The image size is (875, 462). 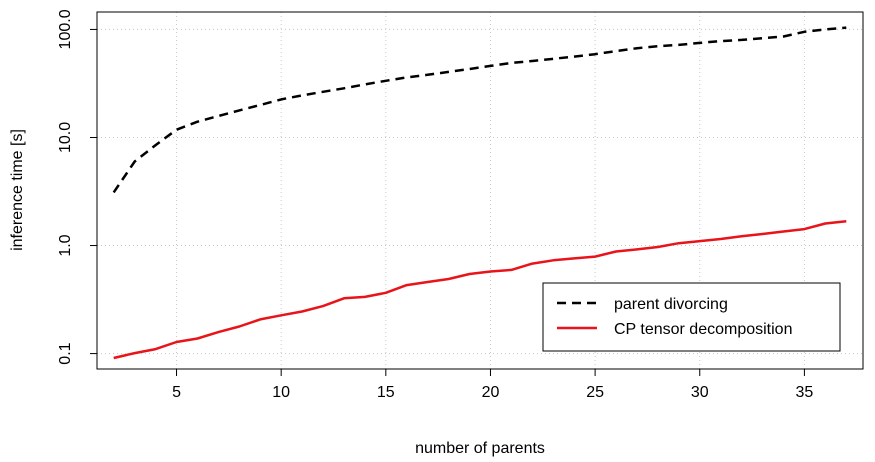 What do you see at coordinates (77, 187) in the screenshot?
I see `y-axis: 0.1 1.0 10.0 100.0` at bounding box center [77, 187].